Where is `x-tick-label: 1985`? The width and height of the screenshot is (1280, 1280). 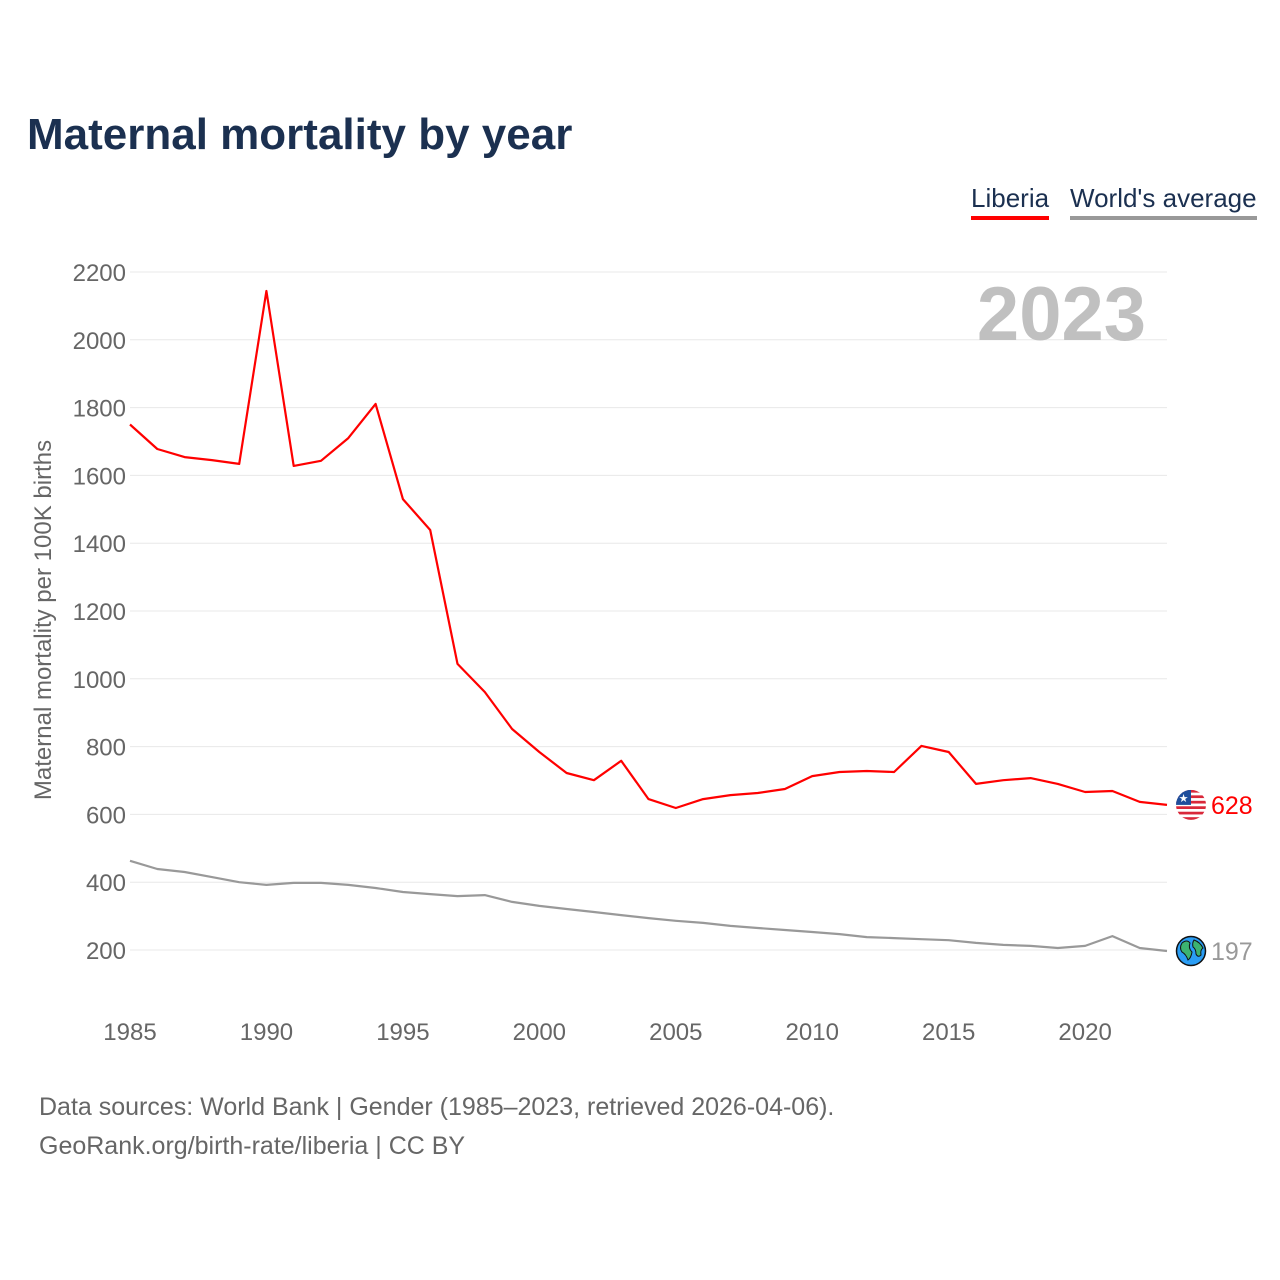 x-tick-label: 1985 is located at coordinates (129, 1032).